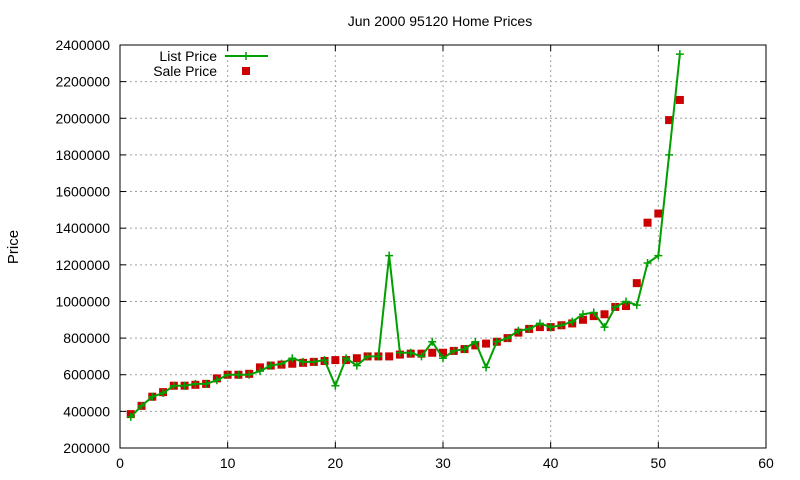 The width and height of the screenshot is (800, 480). I want to click on x-tick-label: 0, so click(120, 463).